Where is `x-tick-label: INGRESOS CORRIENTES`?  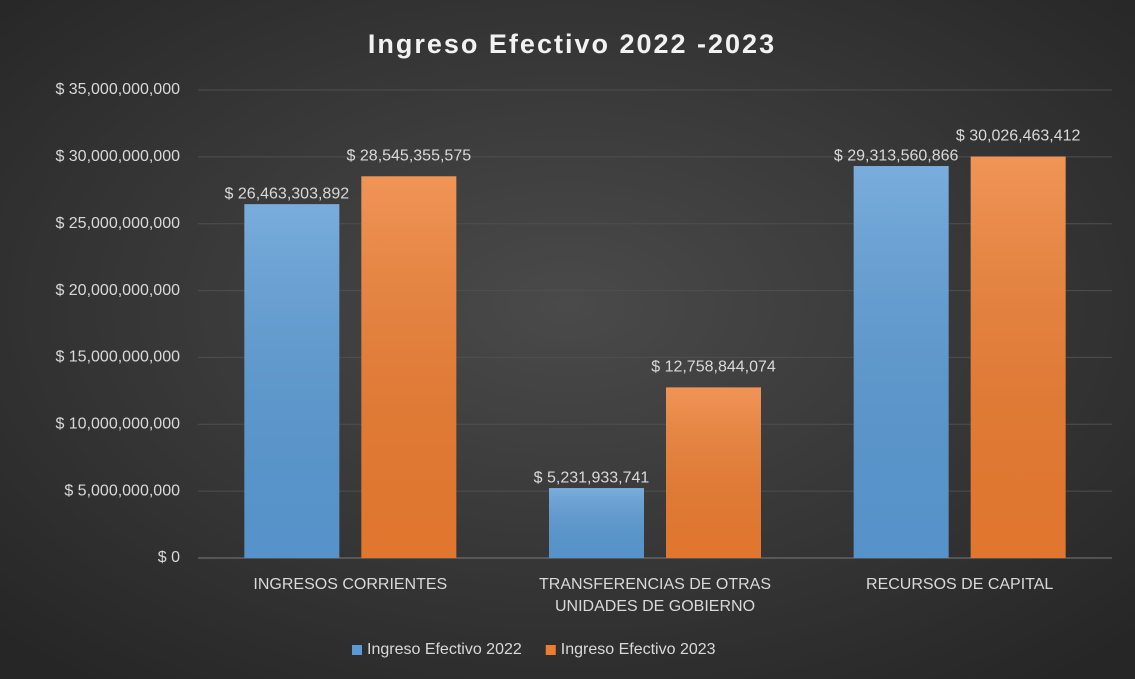 x-tick-label: INGRESOS CORRIENTES is located at coordinates (350, 584).